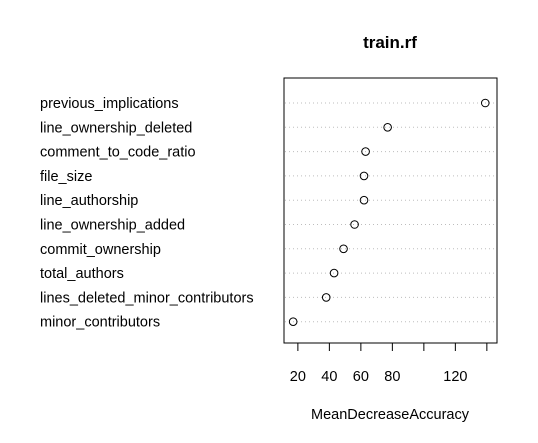 Image resolution: width=538 pixels, height=443 pixels. I want to click on category-label: minor_contributors, so click(100, 323).